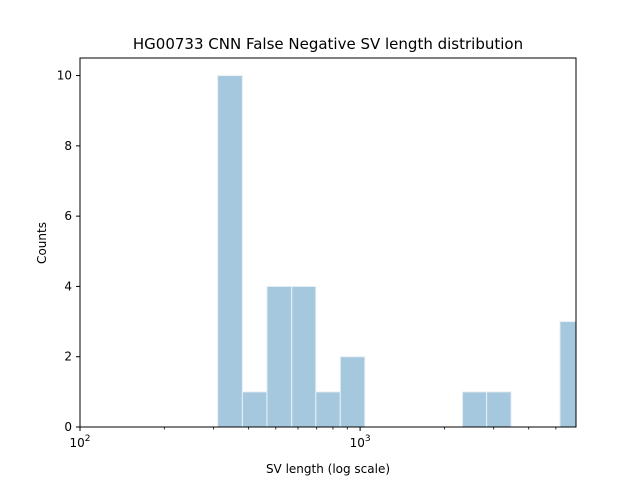 The height and width of the screenshot is (480, 640). Describe the element at coordinates (79, 442) in the screenshot. I see `x-tick-label: 10²` at that location.